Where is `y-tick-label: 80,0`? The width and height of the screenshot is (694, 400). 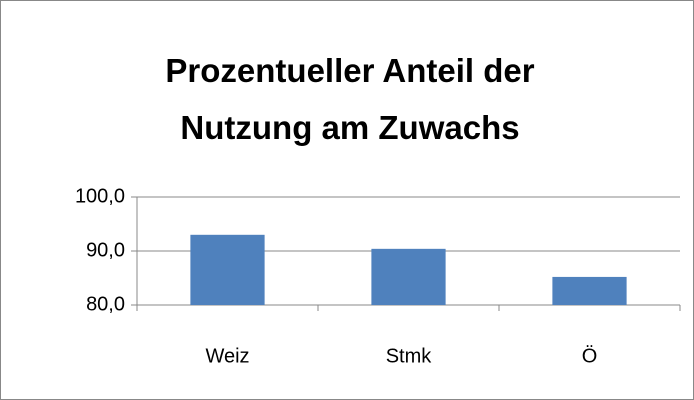
y-tick-label: 80,0 is located at coordinates (105, 304).